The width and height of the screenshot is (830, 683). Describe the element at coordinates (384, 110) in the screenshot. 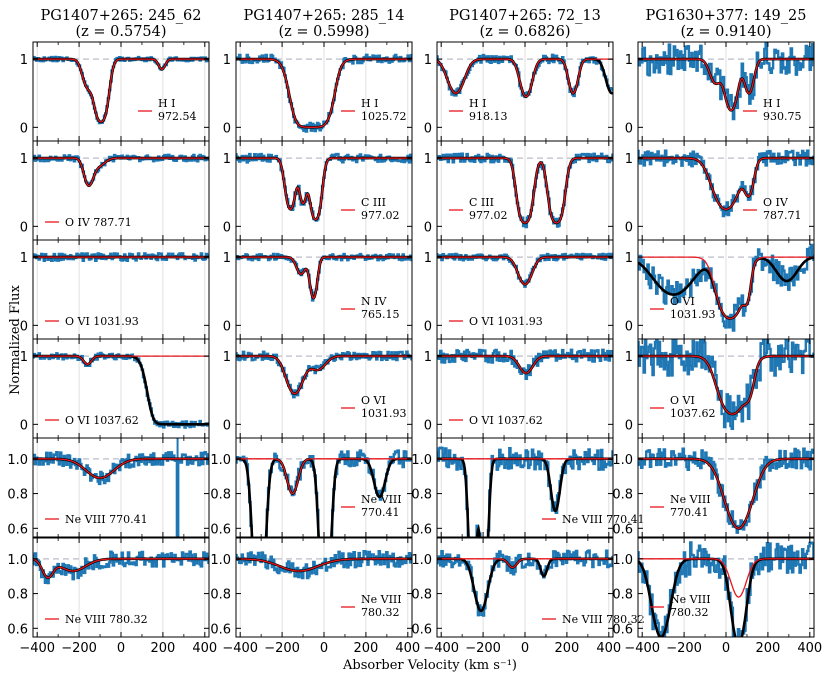

I see `ion-label: H I 1025.72` at that location.